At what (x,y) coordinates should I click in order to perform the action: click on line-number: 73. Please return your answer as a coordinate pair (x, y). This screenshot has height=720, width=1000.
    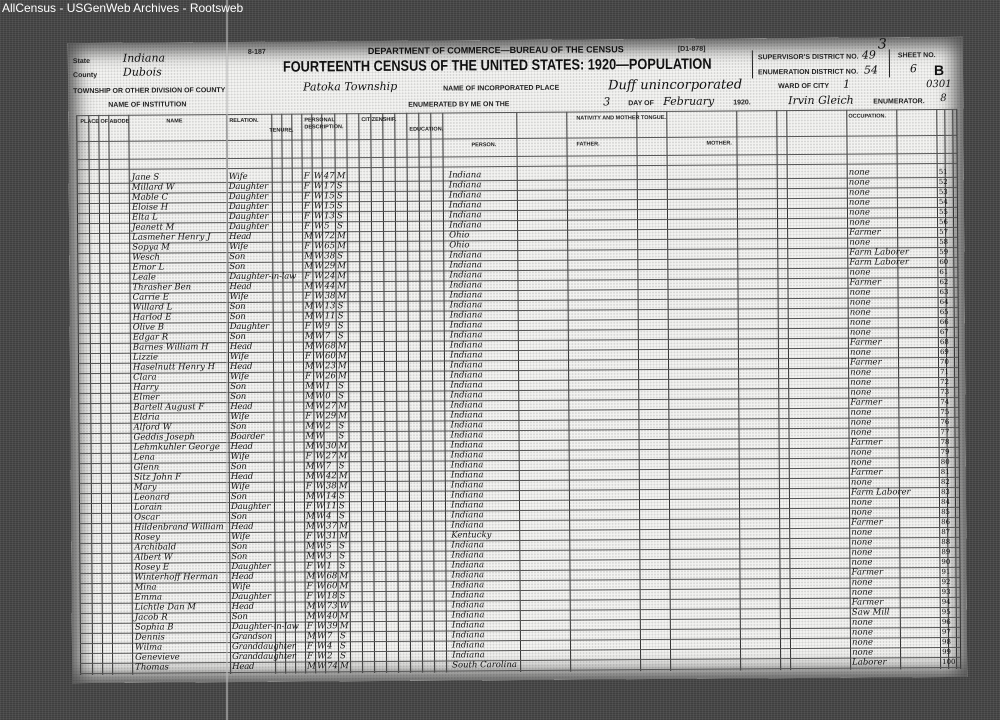
    Looking at the image, I should click on (945, 392).